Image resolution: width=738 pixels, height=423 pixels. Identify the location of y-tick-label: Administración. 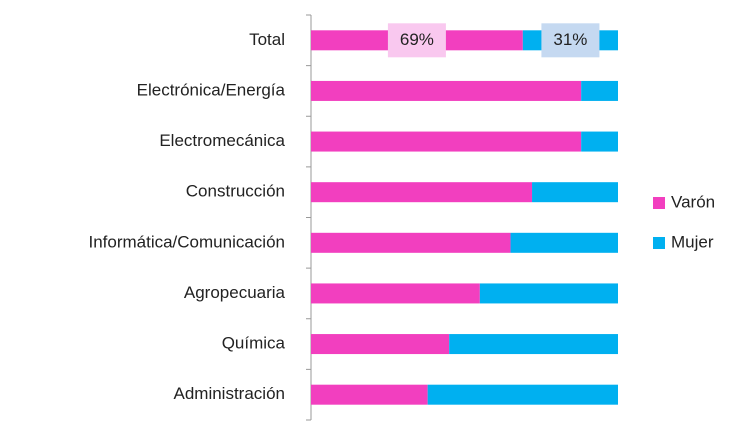
(230, 393).